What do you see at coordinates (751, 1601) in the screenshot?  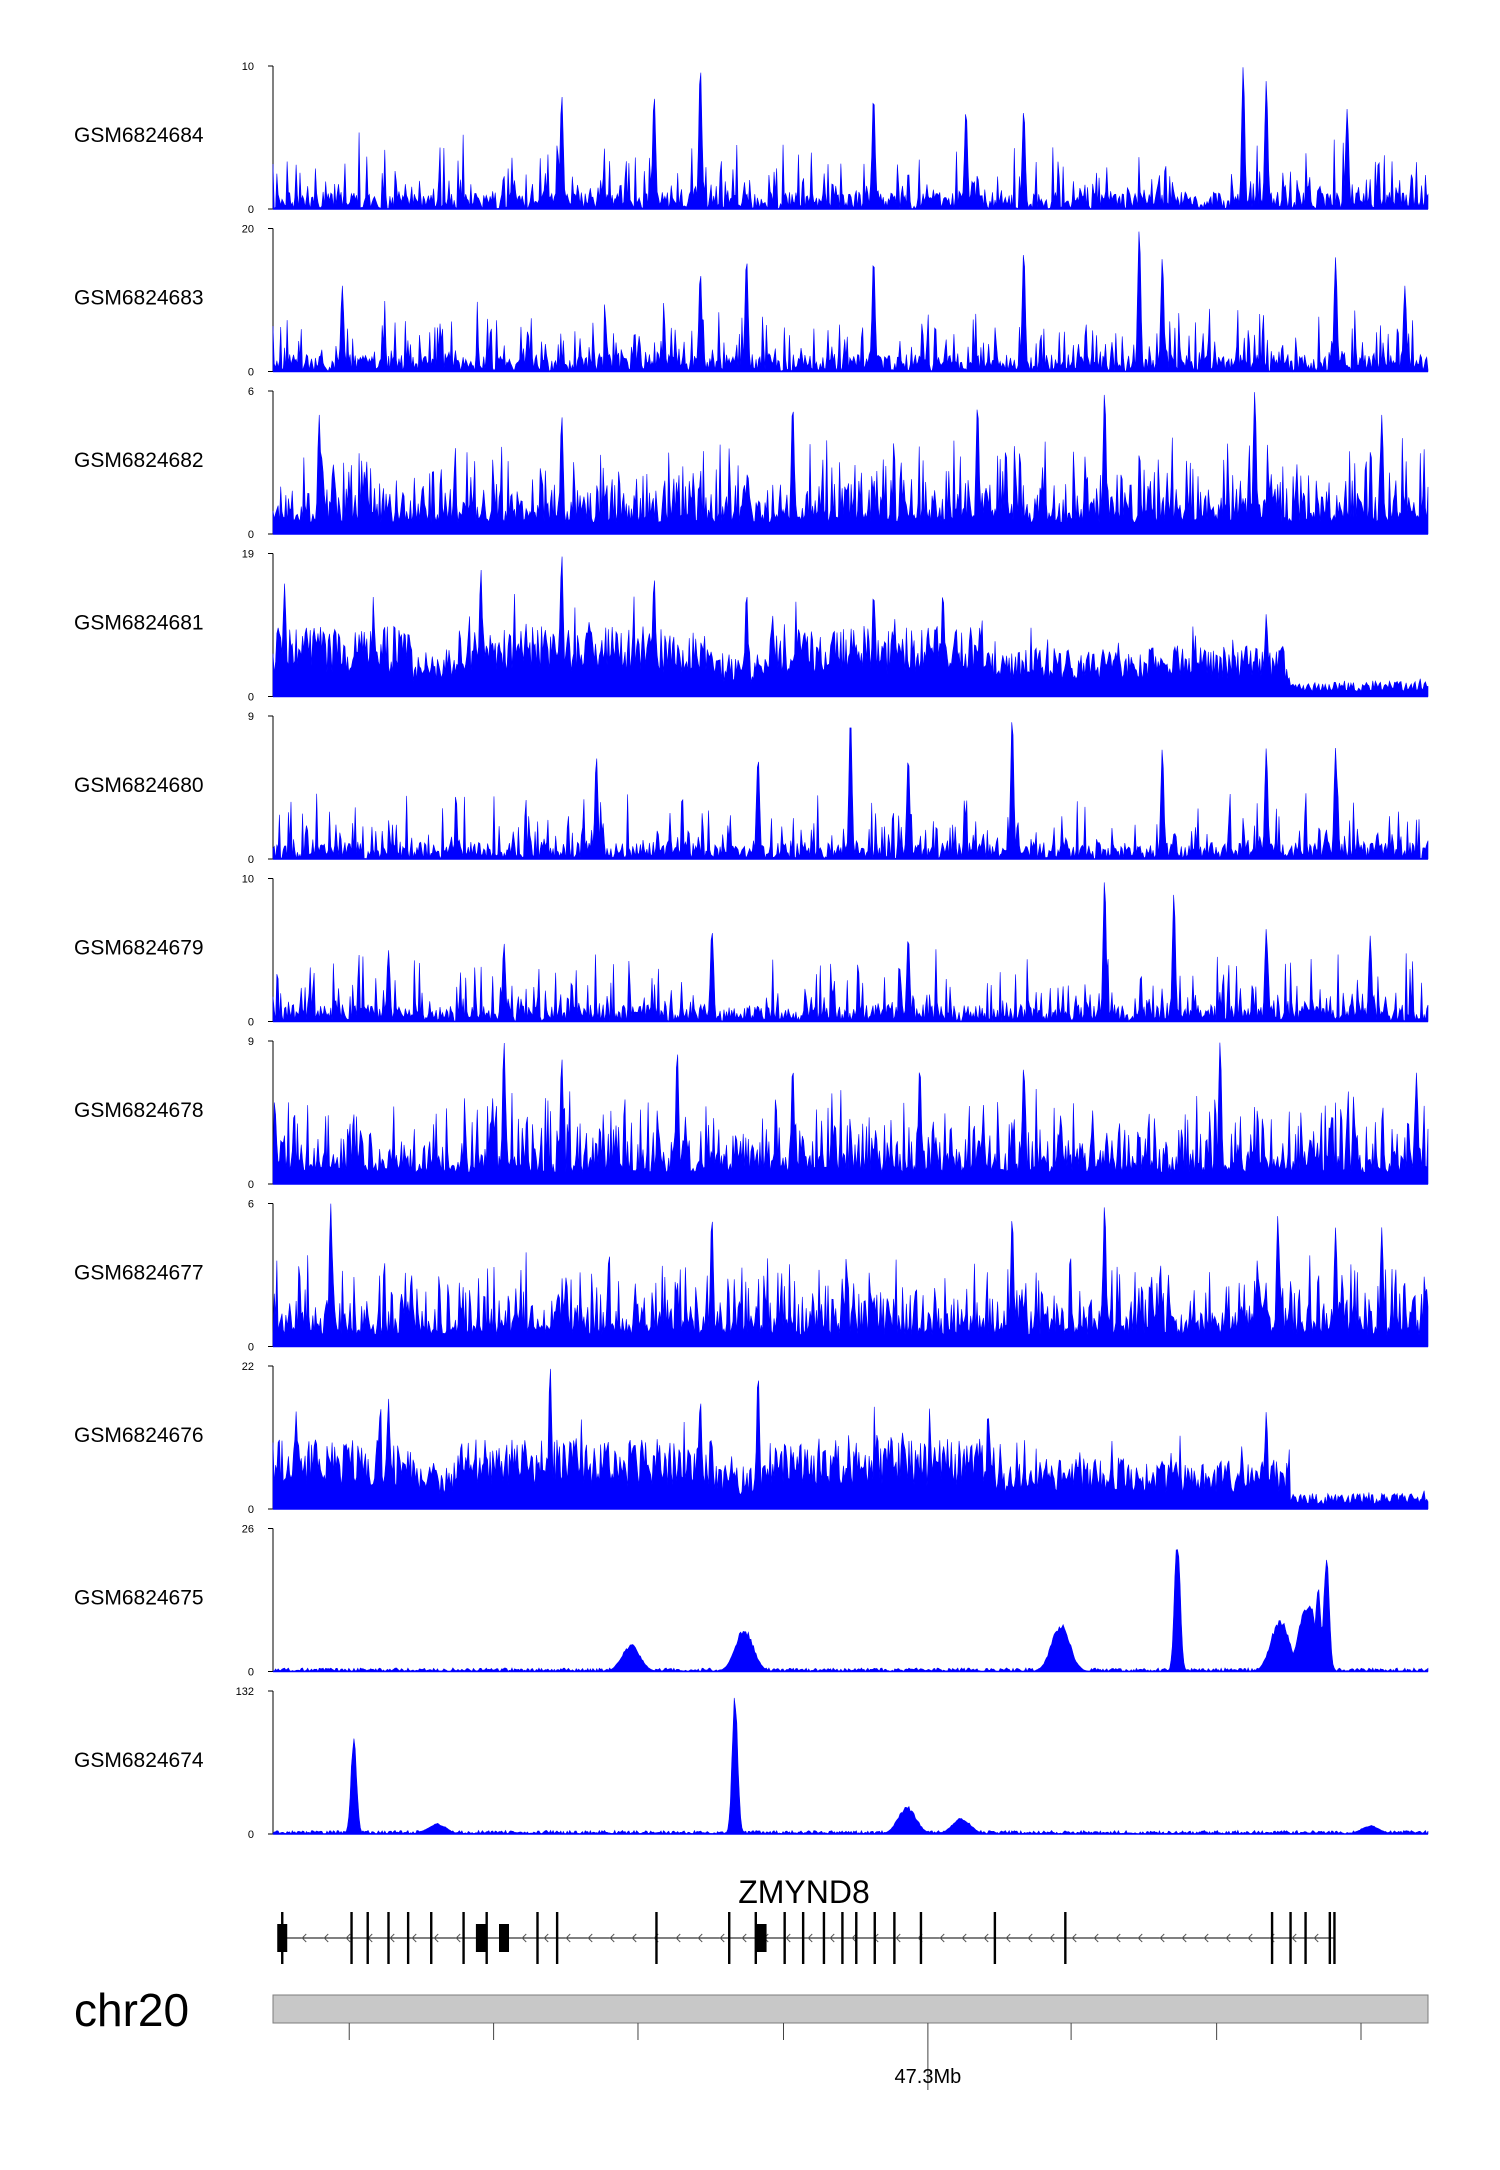 I see `track-GSM6824675: GSM6824675 26 0` at bounding box center [751, 1601].